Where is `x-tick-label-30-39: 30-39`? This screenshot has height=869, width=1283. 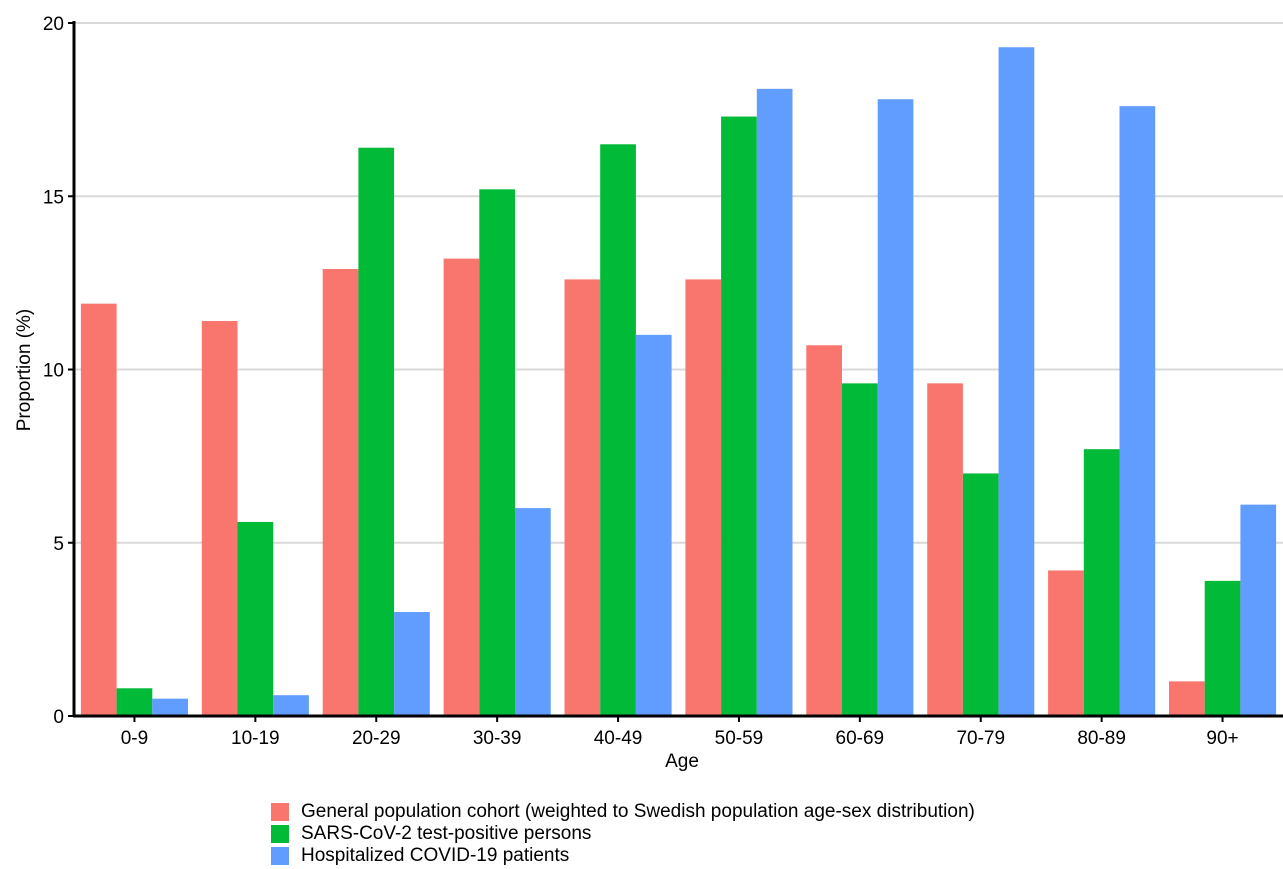
x-tick-label-30-39: 30-39 is located at coordinates (497, 738).